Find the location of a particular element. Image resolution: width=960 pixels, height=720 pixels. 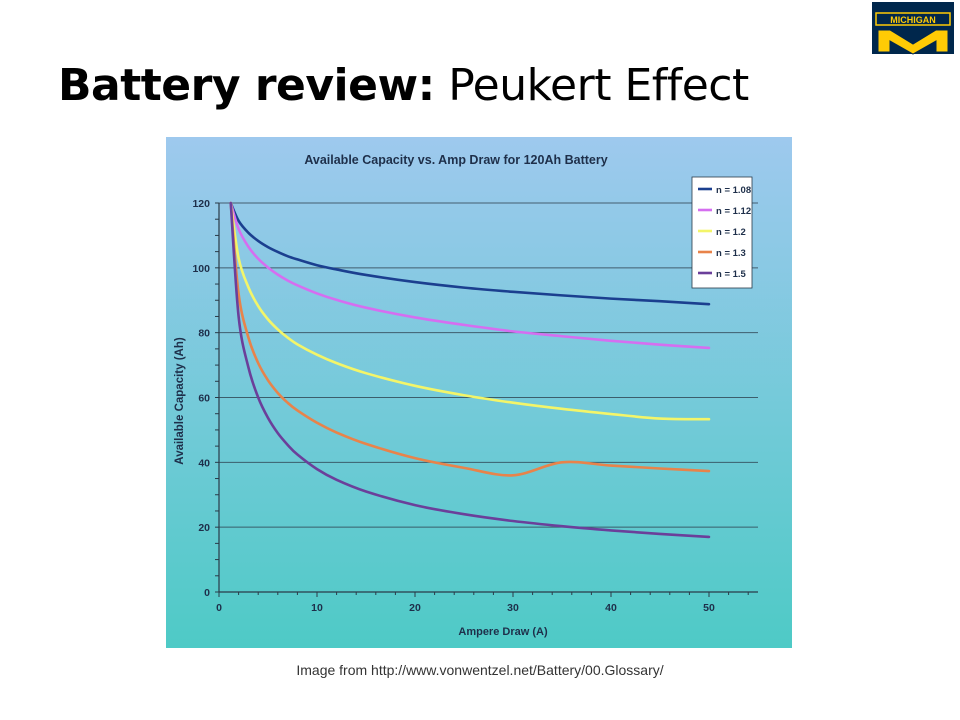

x-tick-label: 40 is located at coordinates (611, 608).